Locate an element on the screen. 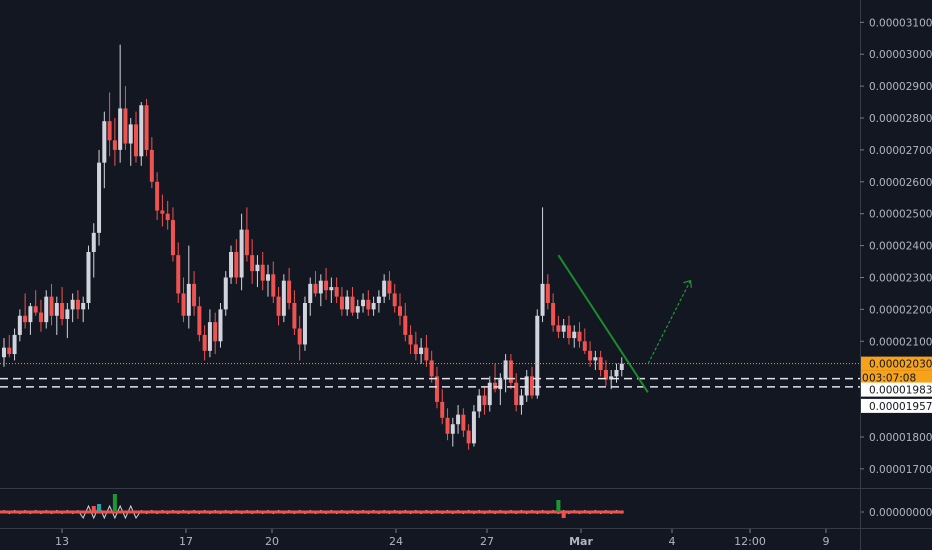  x-tick-label: 12:00 is located at coordinates (750, 541).